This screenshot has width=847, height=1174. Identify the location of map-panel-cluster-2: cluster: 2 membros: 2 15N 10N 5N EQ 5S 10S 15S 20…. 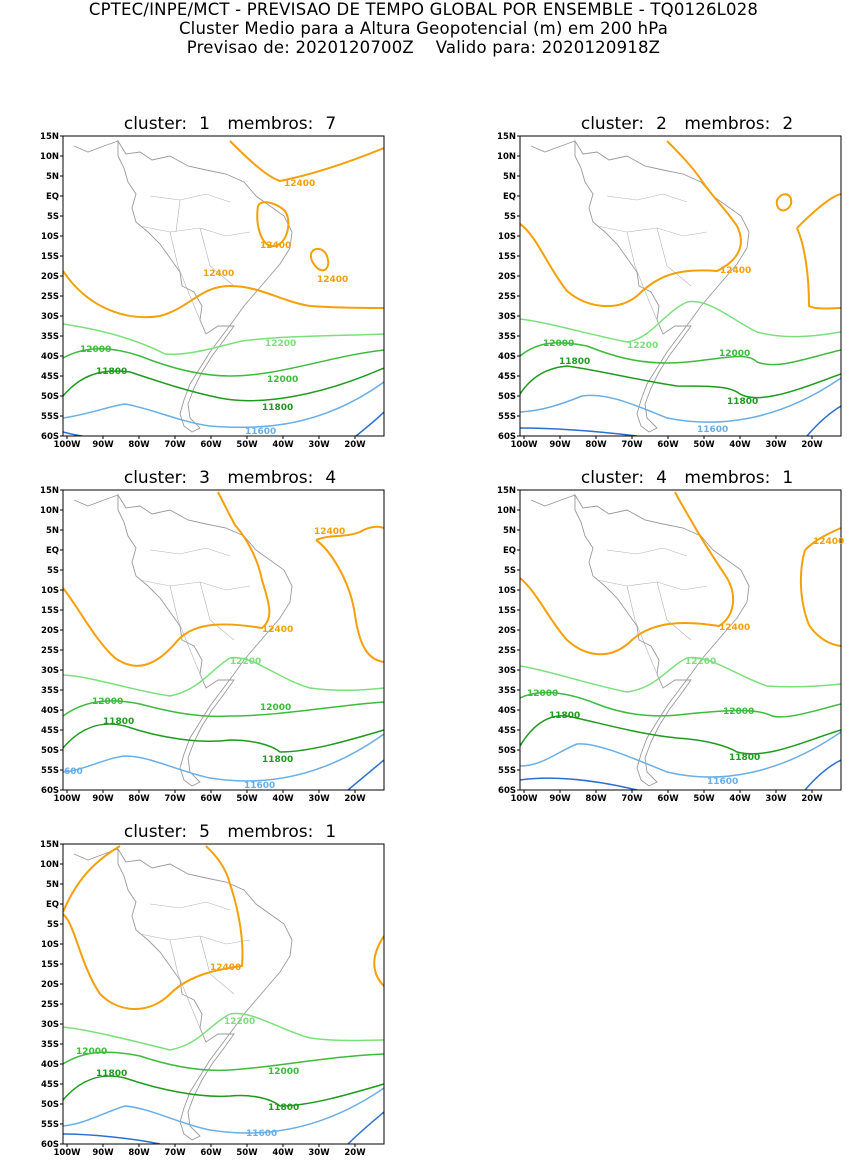
(667, 289).